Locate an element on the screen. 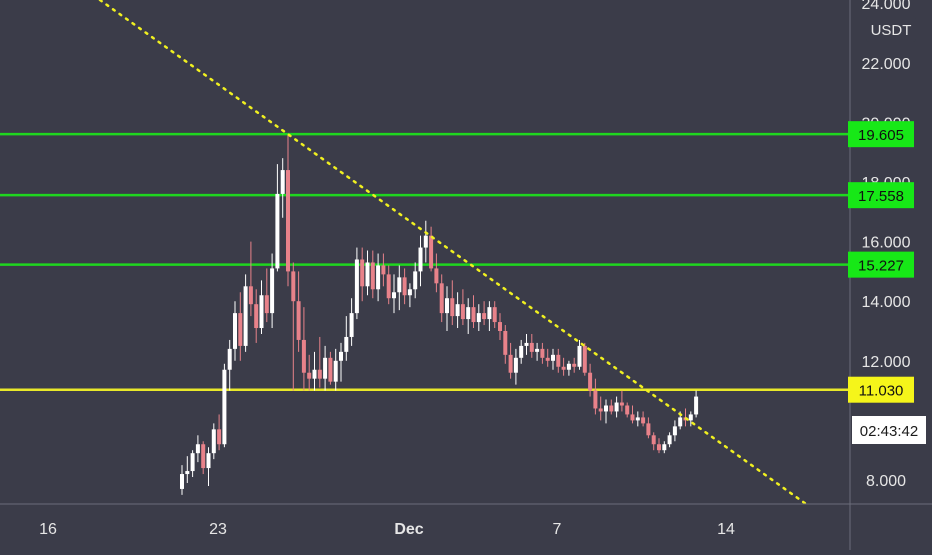  x-tick-label: 16 is located at coordinates (48, 529).